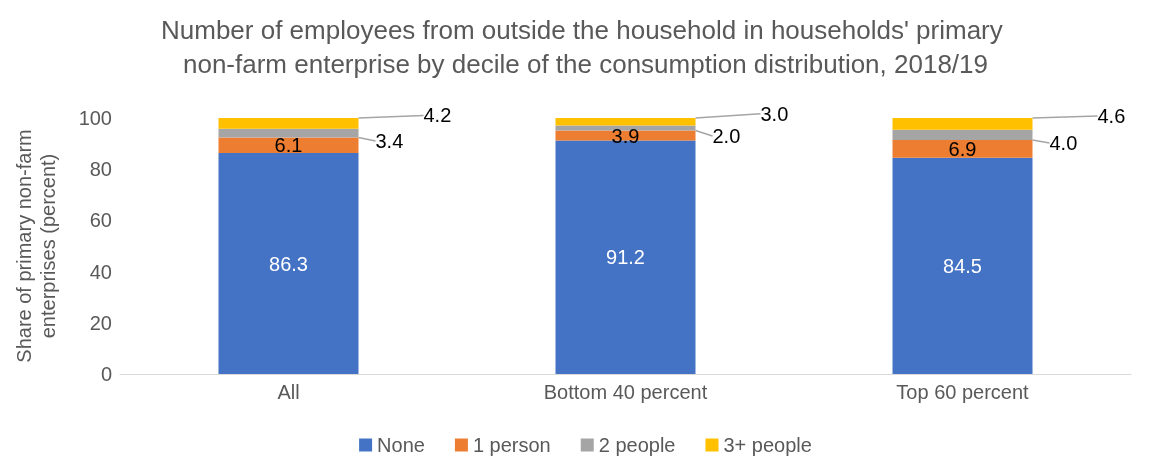  Describe the element at coordinates (1063, 142) in the screenshot. I see `data-label: 4.0` at that location.